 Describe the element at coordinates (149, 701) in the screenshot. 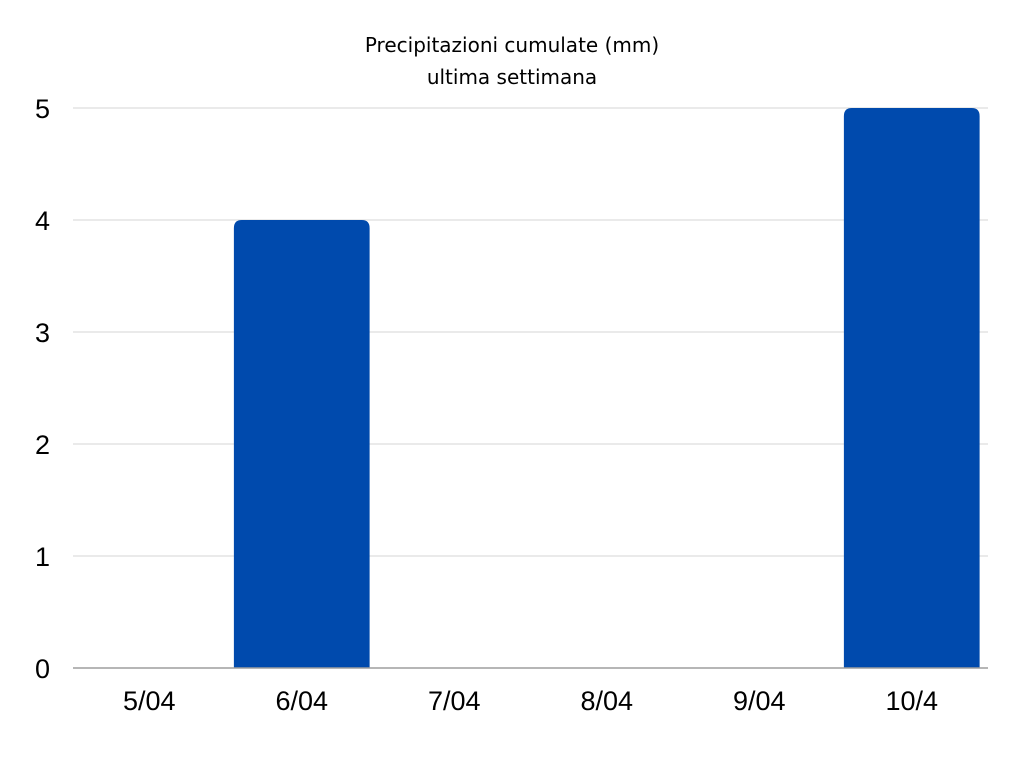

I see `x-tick-label: 5/04` at that location.